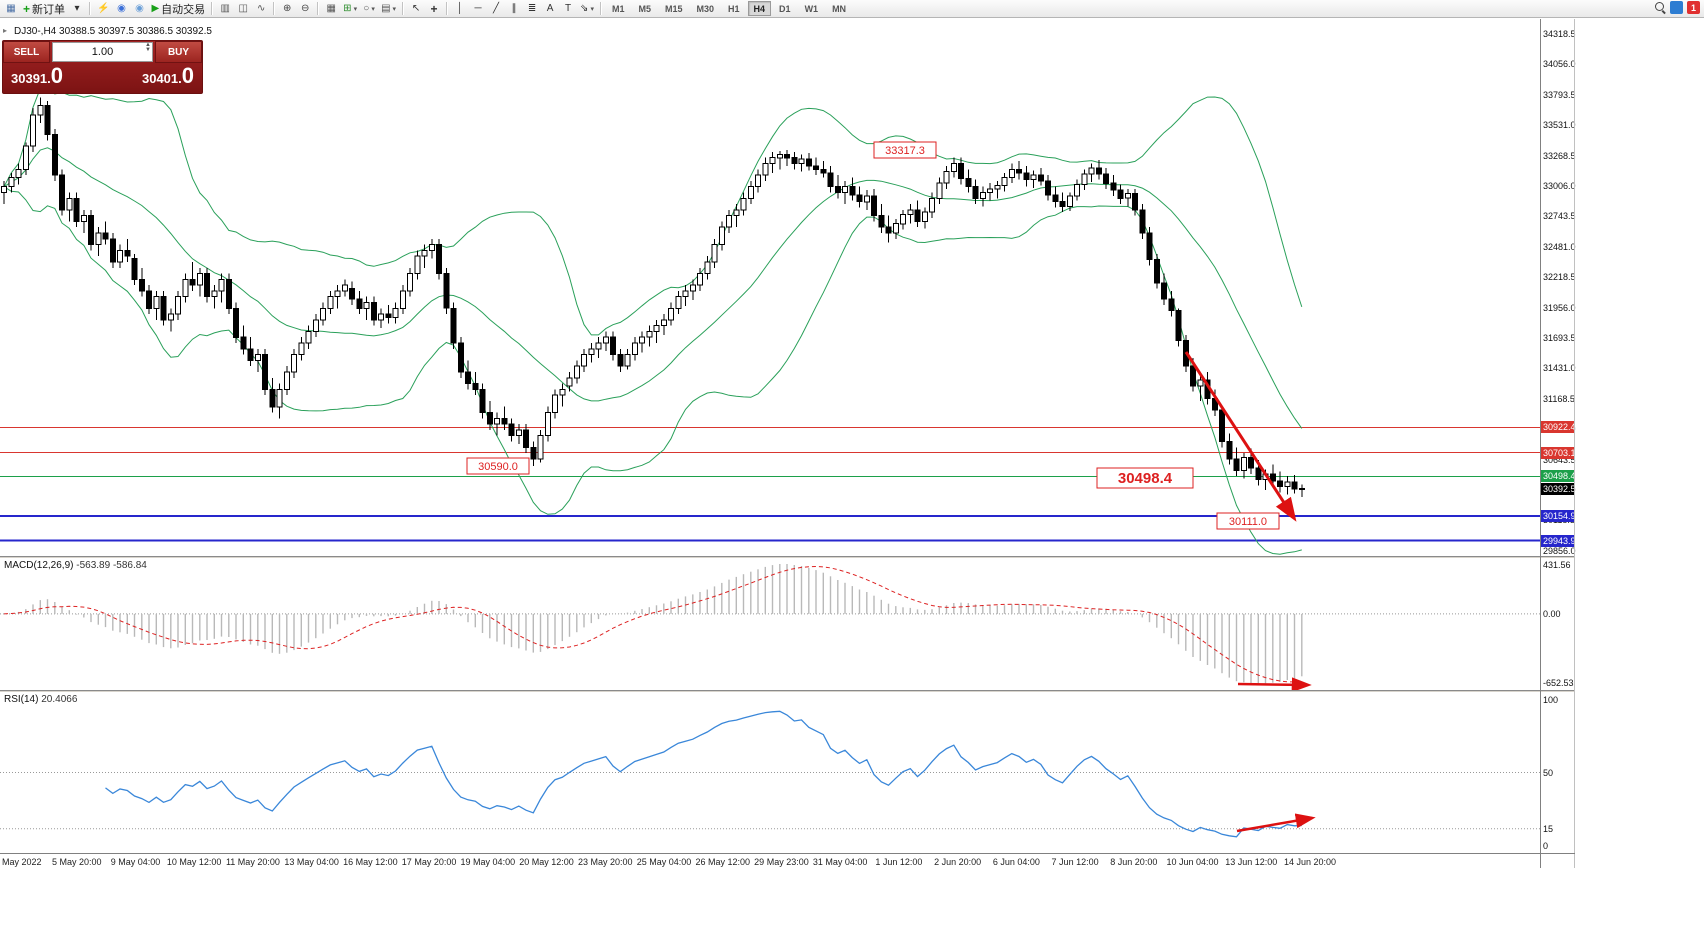 The image size is (1704, 941). Describe the element at coordinates (311, 862) in the screenshot. I see `time-axis-label: 13 May 04:00` at that location.